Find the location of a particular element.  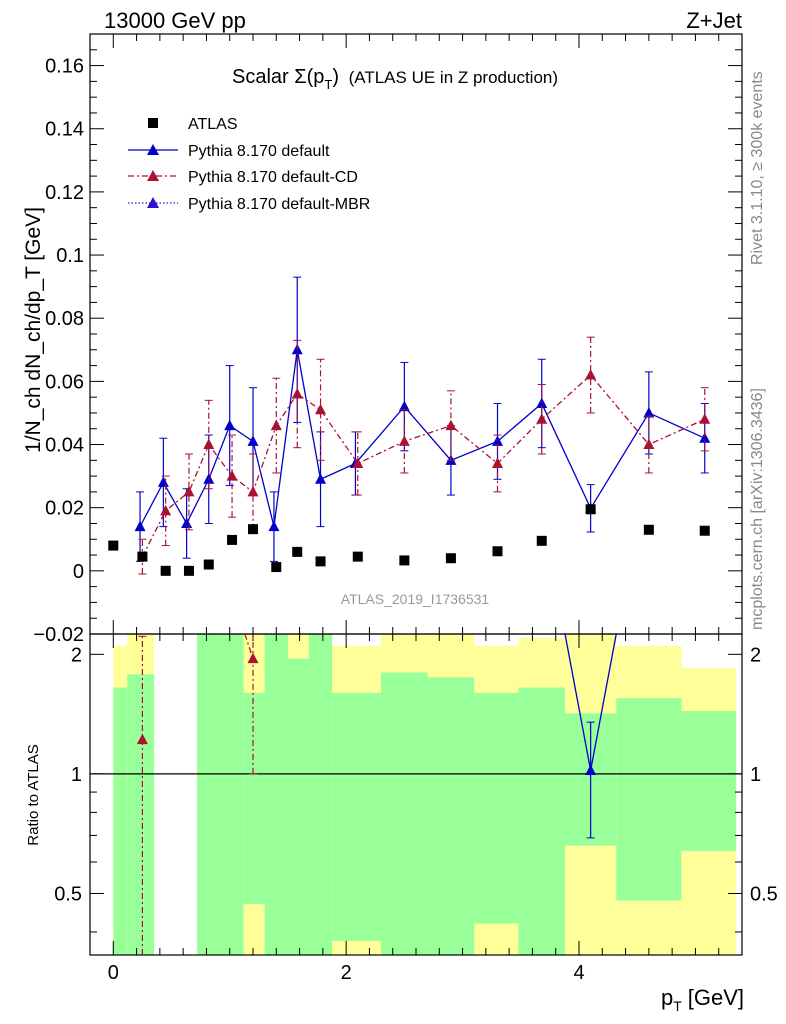

y-tick-label: 0.08 is located at coordinates (64, 319).